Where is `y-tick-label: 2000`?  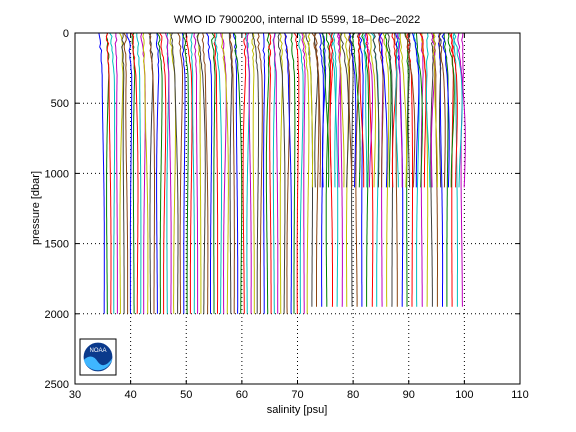
y-tick-label: 2000 is located at coordinates (57, 315).